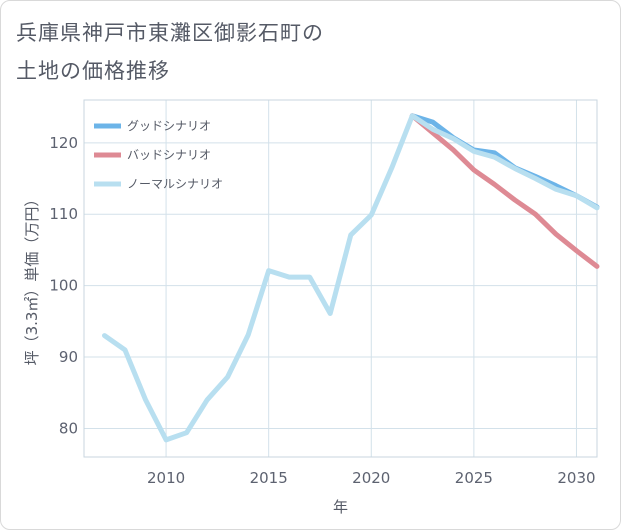 The image size is (621, 530). I want to click on x-tick-label: 2010, so click(166, 478).